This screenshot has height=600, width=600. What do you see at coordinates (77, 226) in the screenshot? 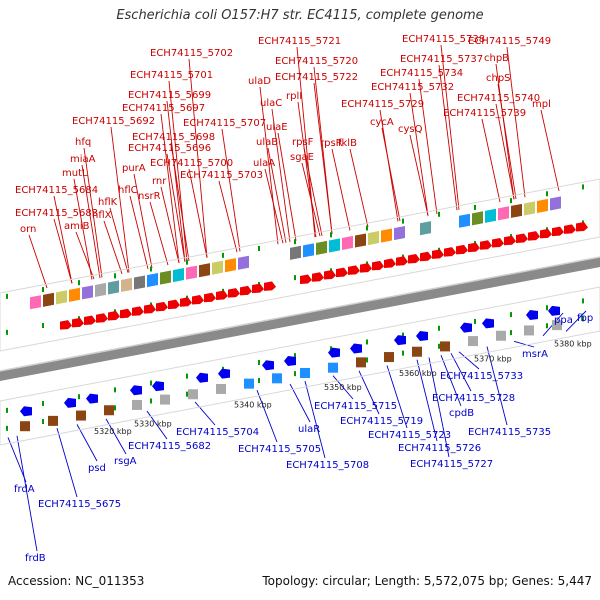
I see `gene-label-top: amiB` at bounding box center [77, 226].